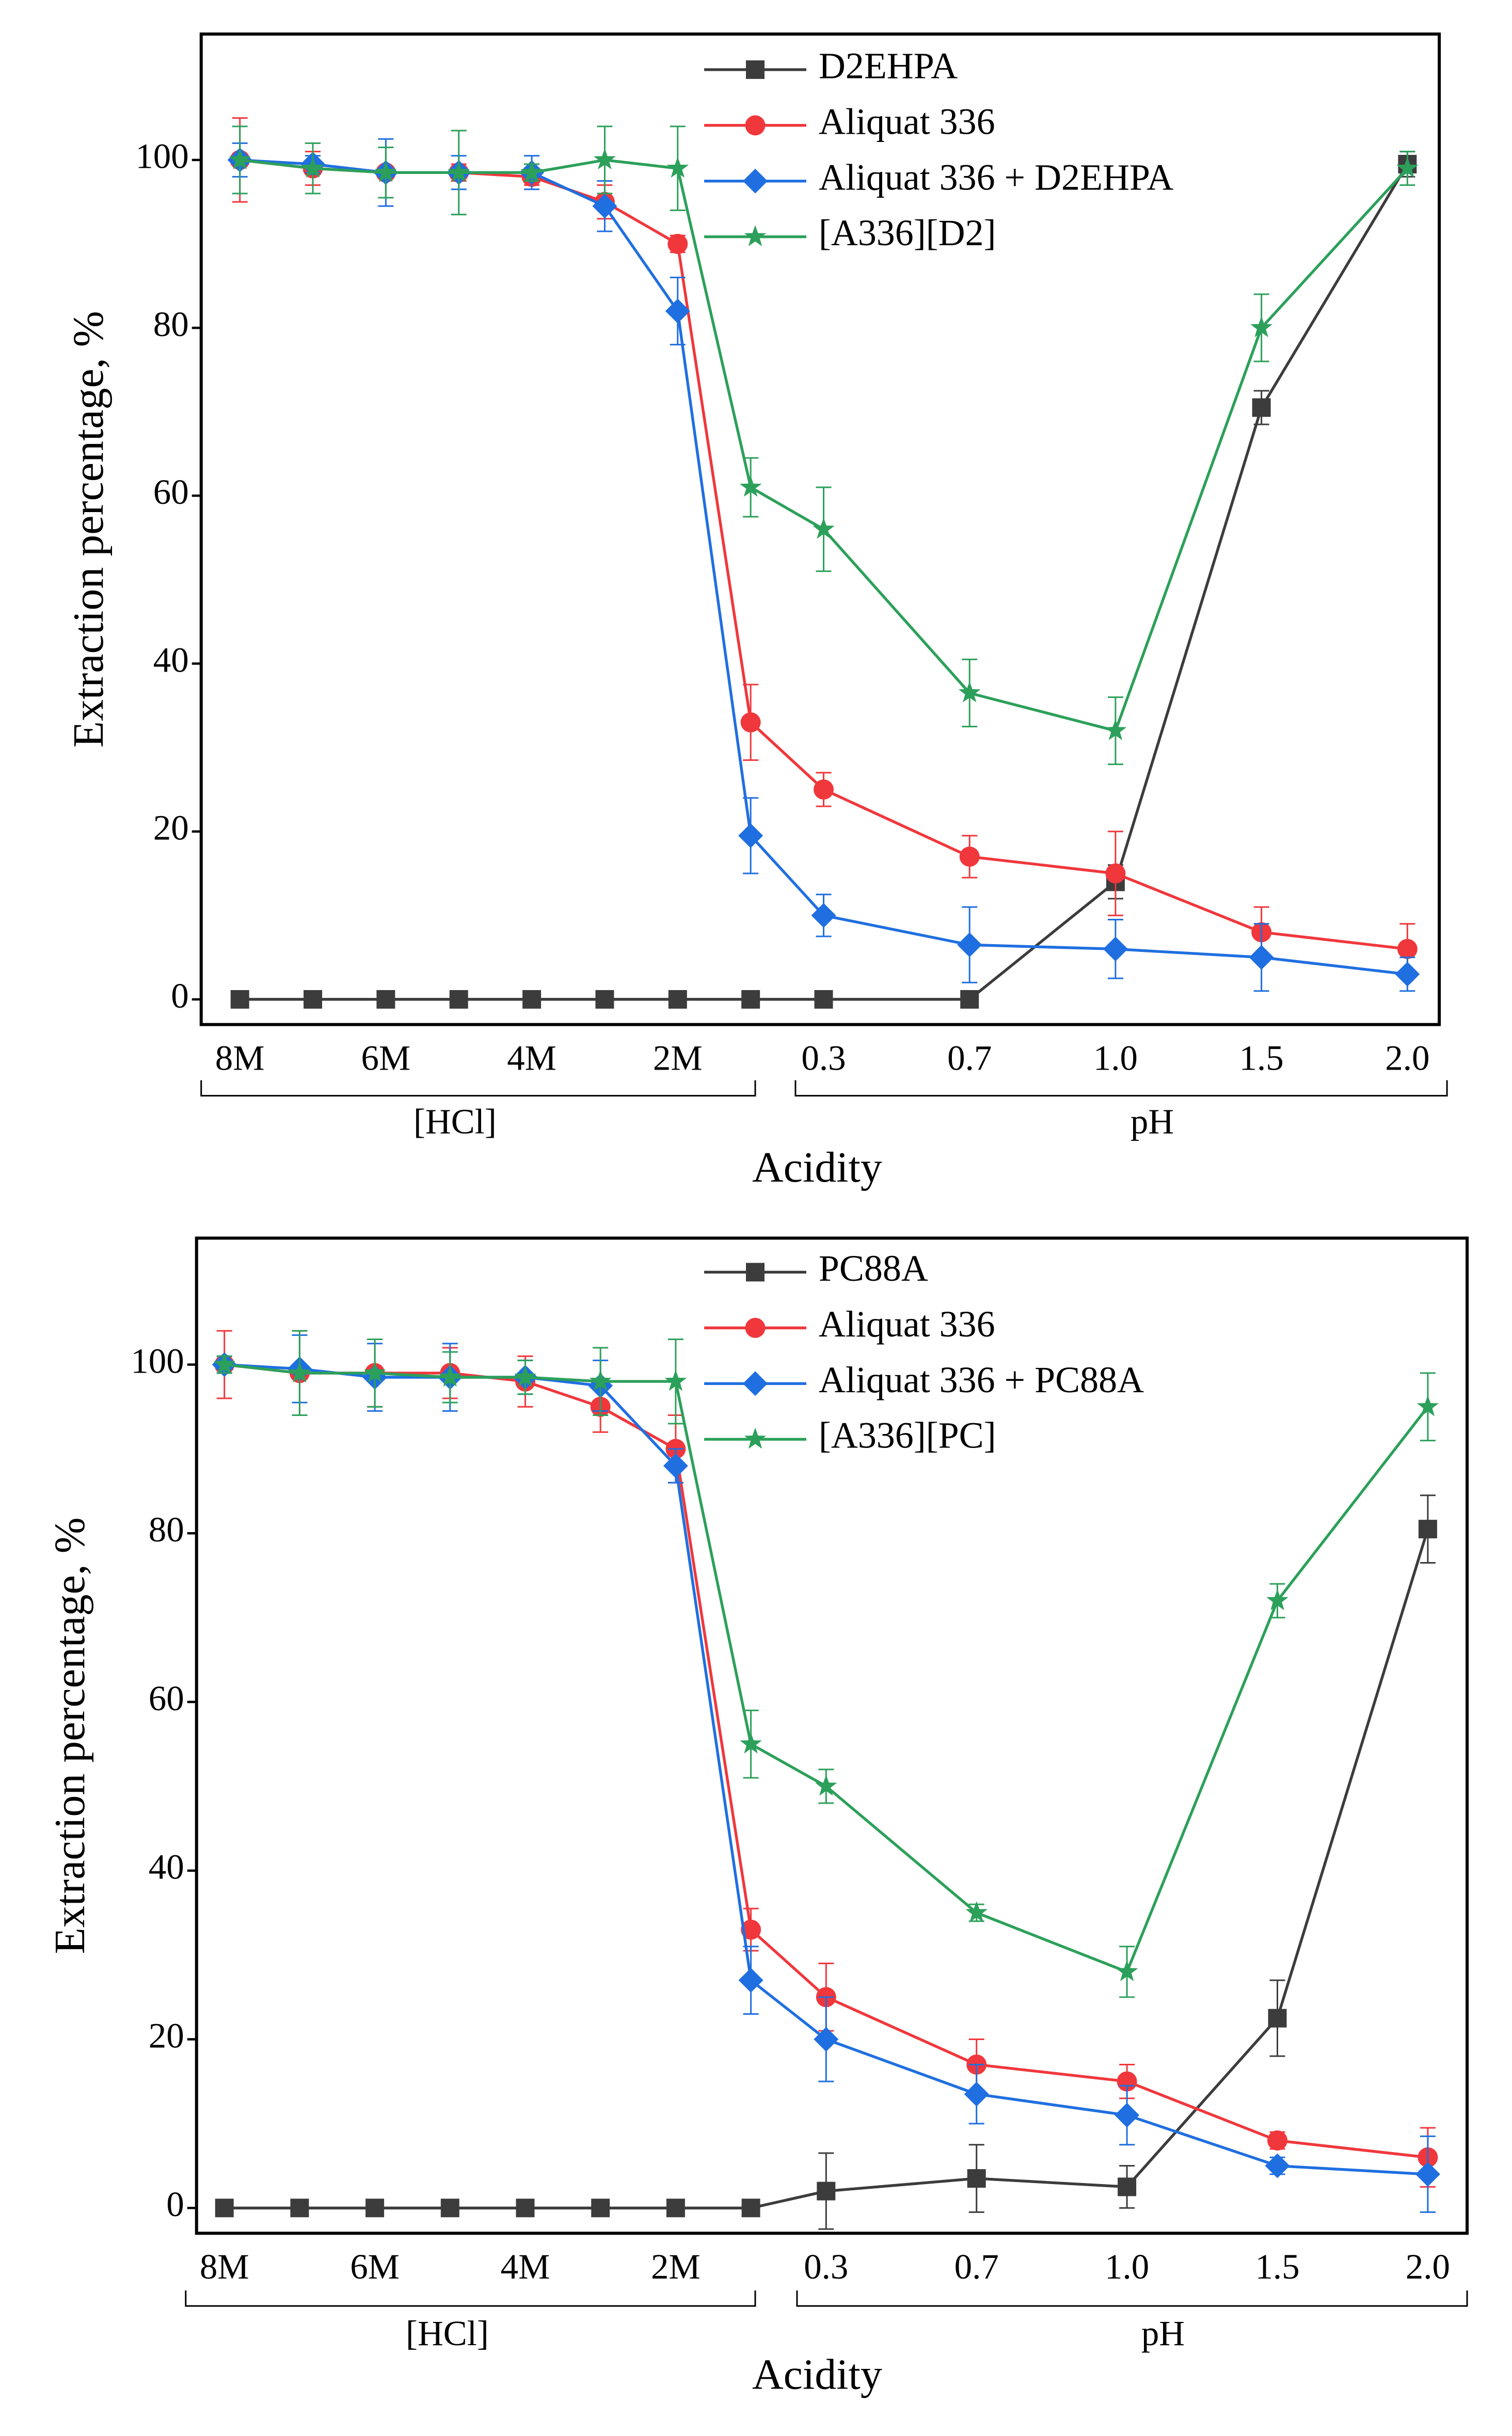 This screenshot has width=1512, height=2436. I want to click on legend-label: Aliquat 336 + D2EHPA, so click(996, 177).